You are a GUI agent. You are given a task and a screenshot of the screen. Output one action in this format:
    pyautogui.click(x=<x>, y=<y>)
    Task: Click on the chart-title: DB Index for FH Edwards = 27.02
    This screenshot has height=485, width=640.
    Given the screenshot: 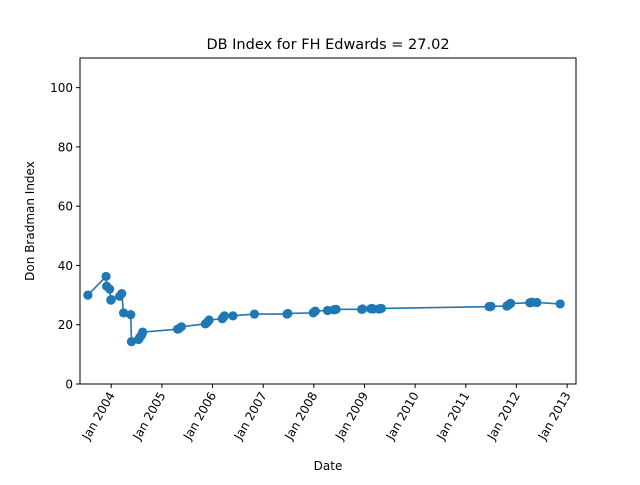 What is the action you would take?
    pyautogui.click(x=327, y=45)
    